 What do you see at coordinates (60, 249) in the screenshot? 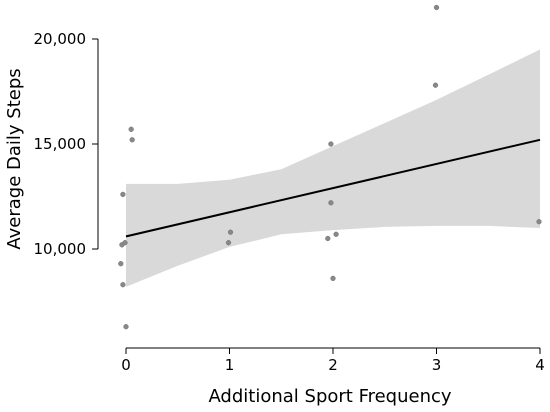
I see `y-tick-label: 10,000` at bounding box center [60, 249].